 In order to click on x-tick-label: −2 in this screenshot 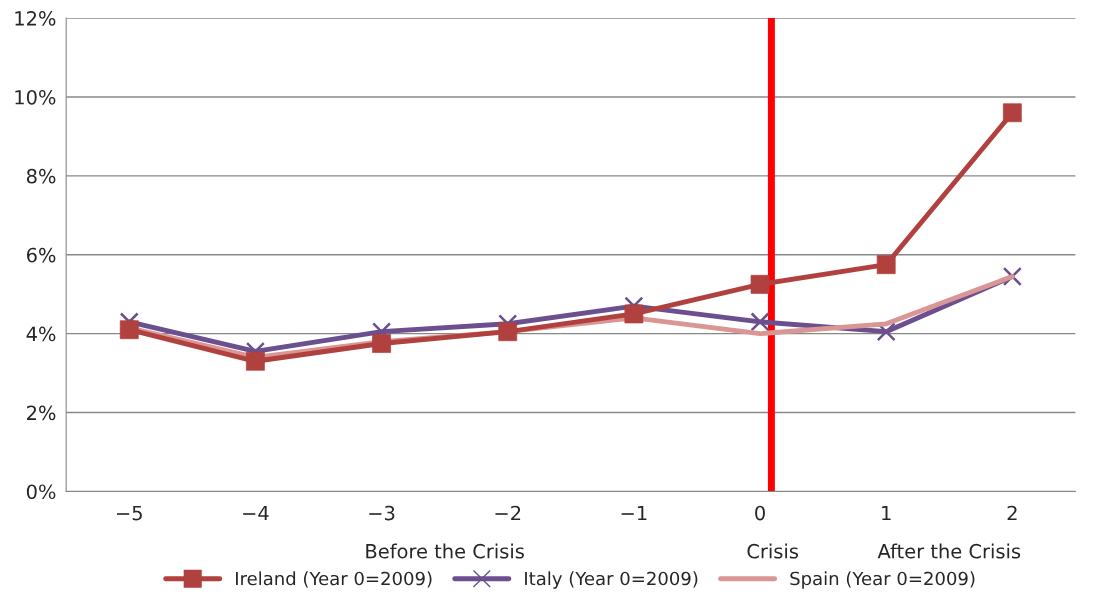, I will do `click(508, 513)`.